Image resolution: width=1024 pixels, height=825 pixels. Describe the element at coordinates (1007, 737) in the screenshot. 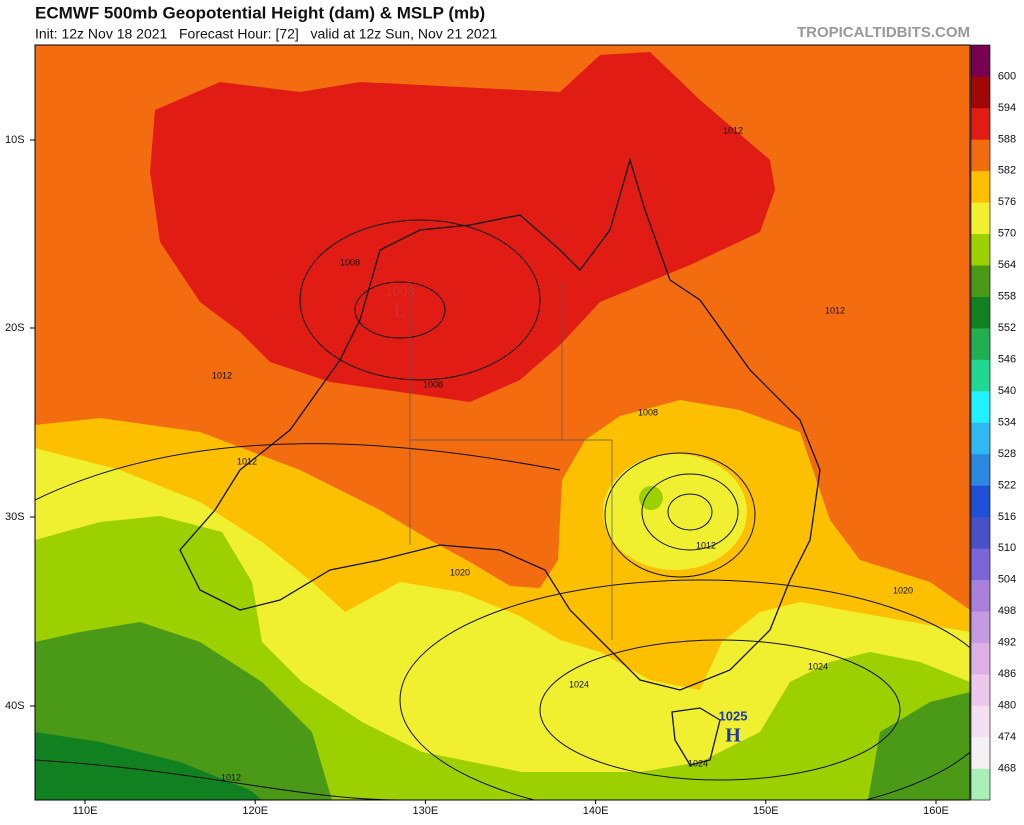

I see `colorbar-label: 474` at that location.